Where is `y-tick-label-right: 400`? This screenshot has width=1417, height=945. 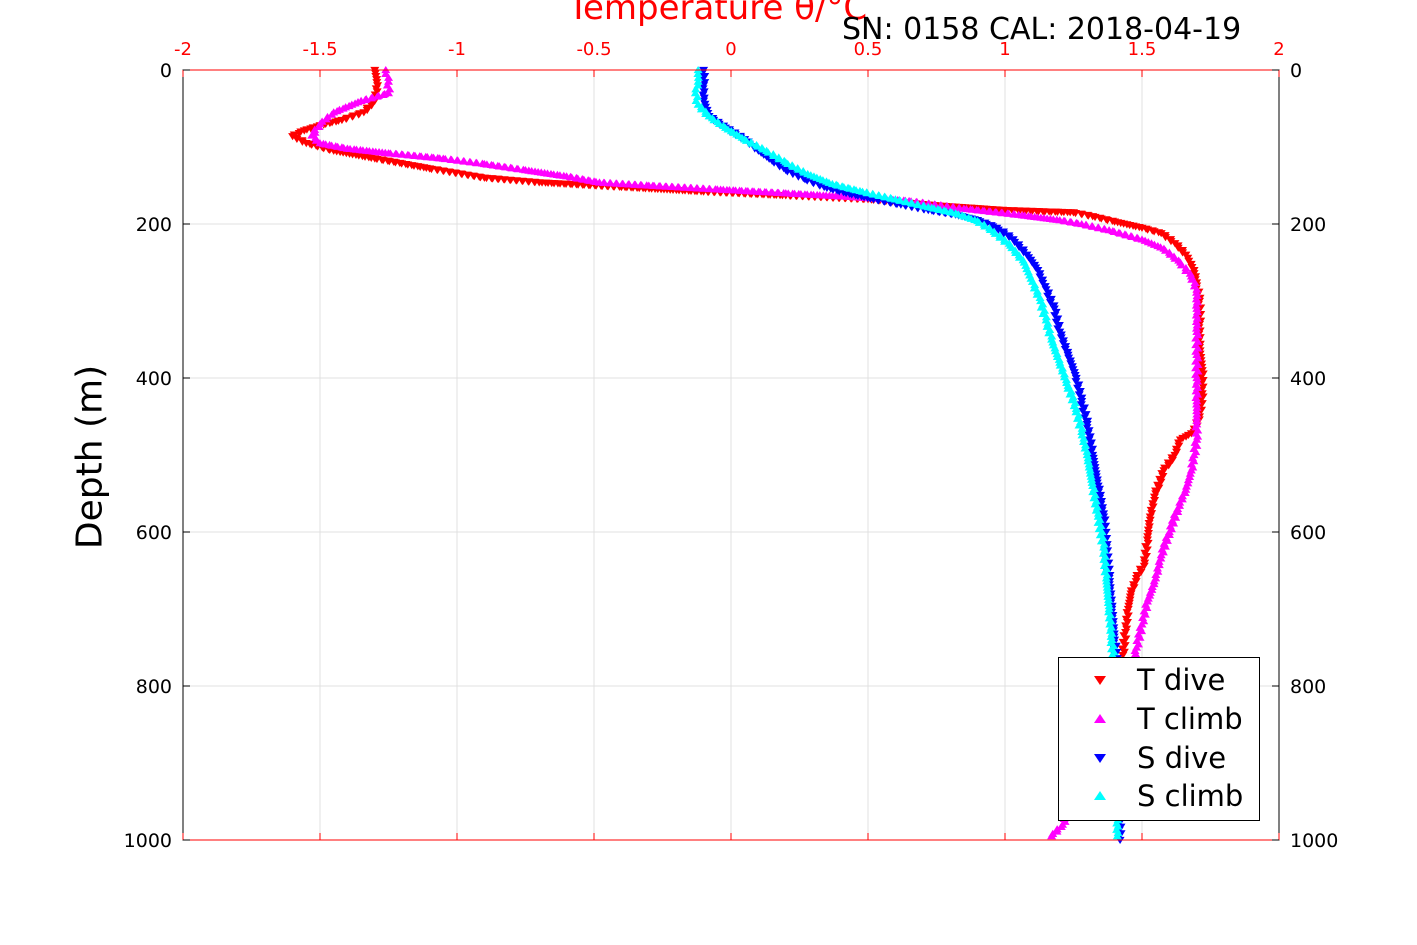 y-tick-label-right: 400 is located at coordinates (1308, 379).